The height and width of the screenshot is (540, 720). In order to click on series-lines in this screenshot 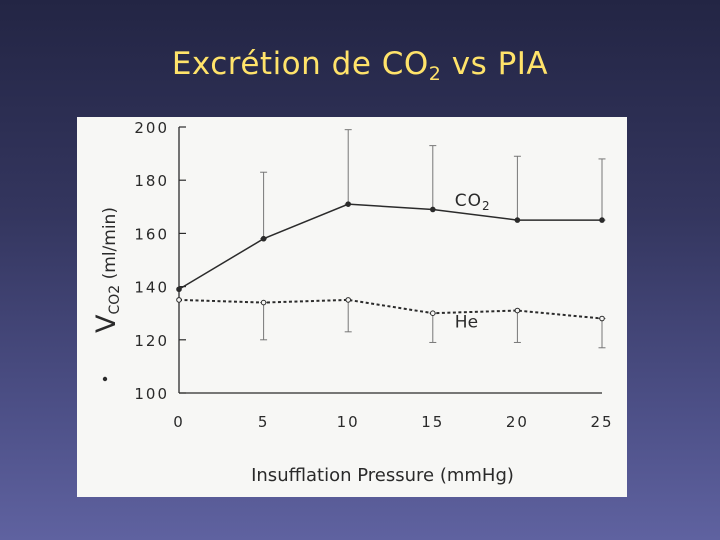, I will do `click(390, 261)`.